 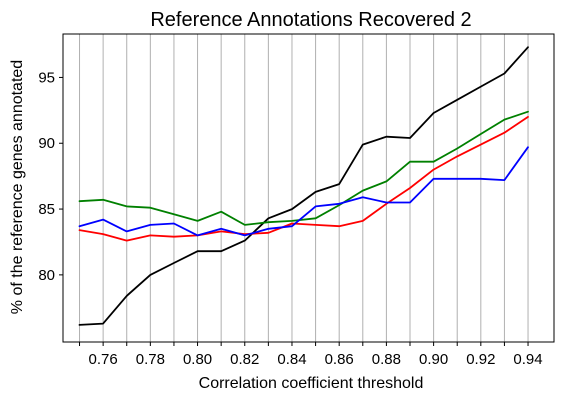 I want to click on x-tick-label: 0.76, so click(x=103, y=359).